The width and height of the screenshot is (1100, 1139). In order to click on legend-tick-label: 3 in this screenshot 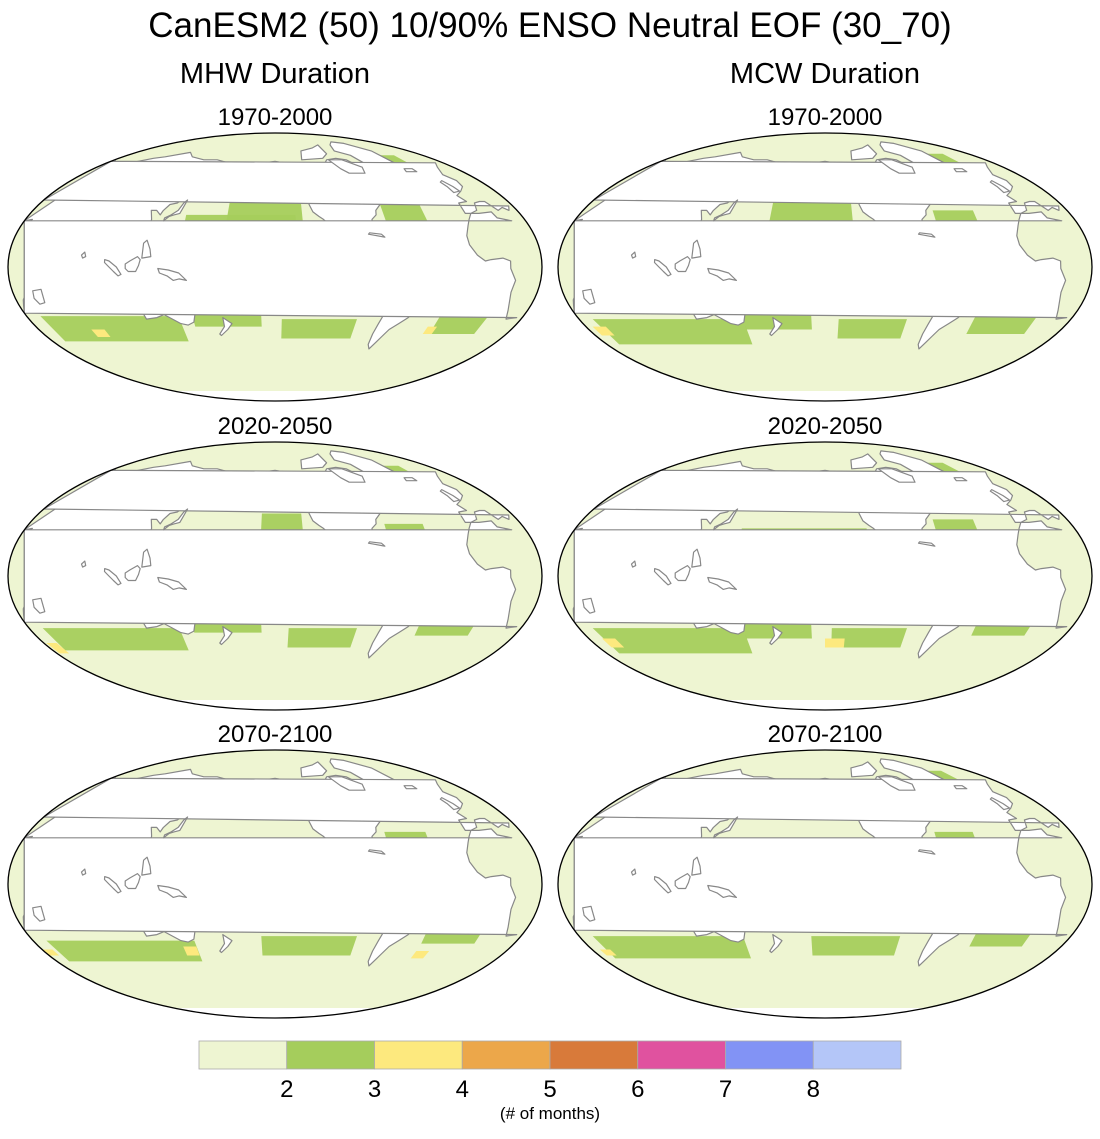, I will do `click(374, 1088)`.